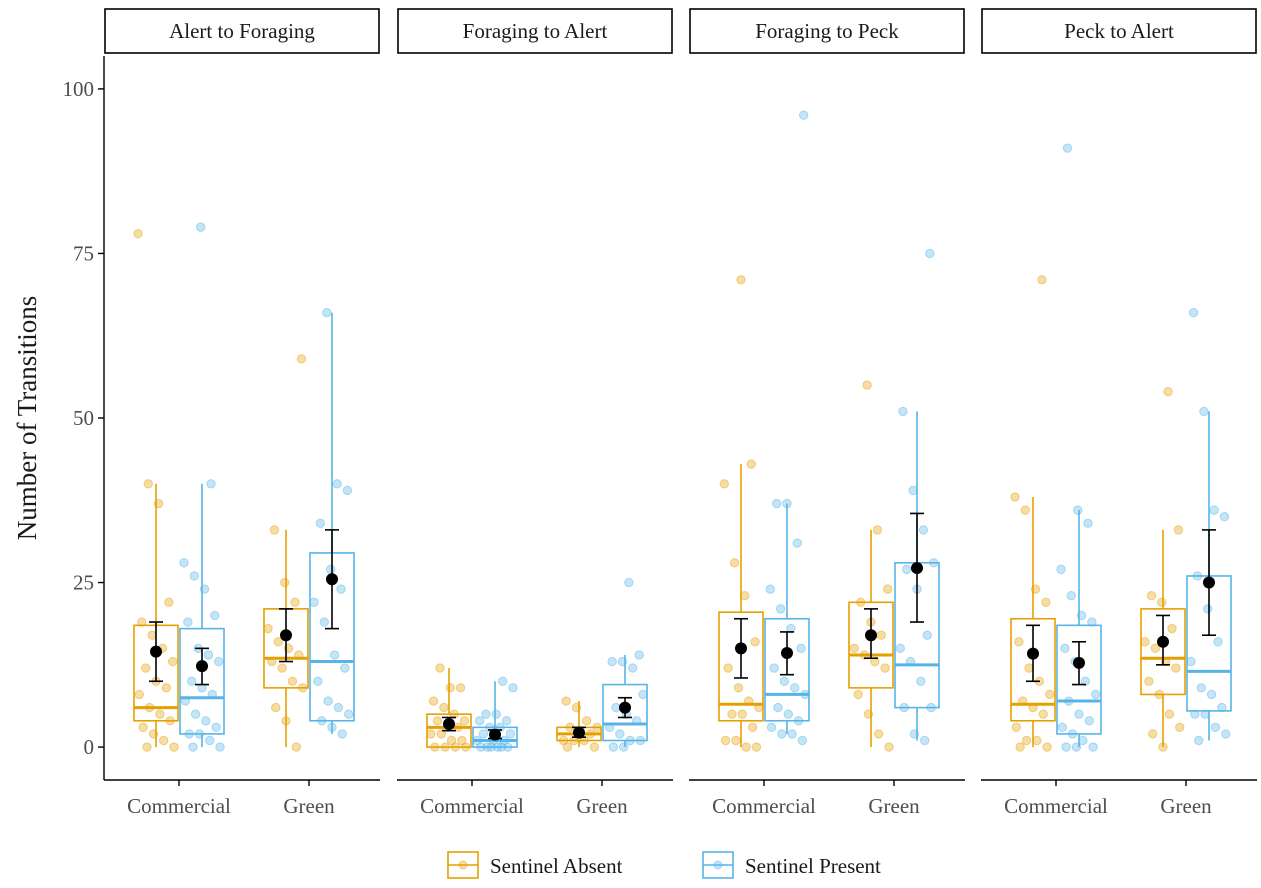 Image resolution: width=1261 pixels, height=888 pixels. Describe the element at coordinates (741, 666) in the screenshot. I see `box` at that location.